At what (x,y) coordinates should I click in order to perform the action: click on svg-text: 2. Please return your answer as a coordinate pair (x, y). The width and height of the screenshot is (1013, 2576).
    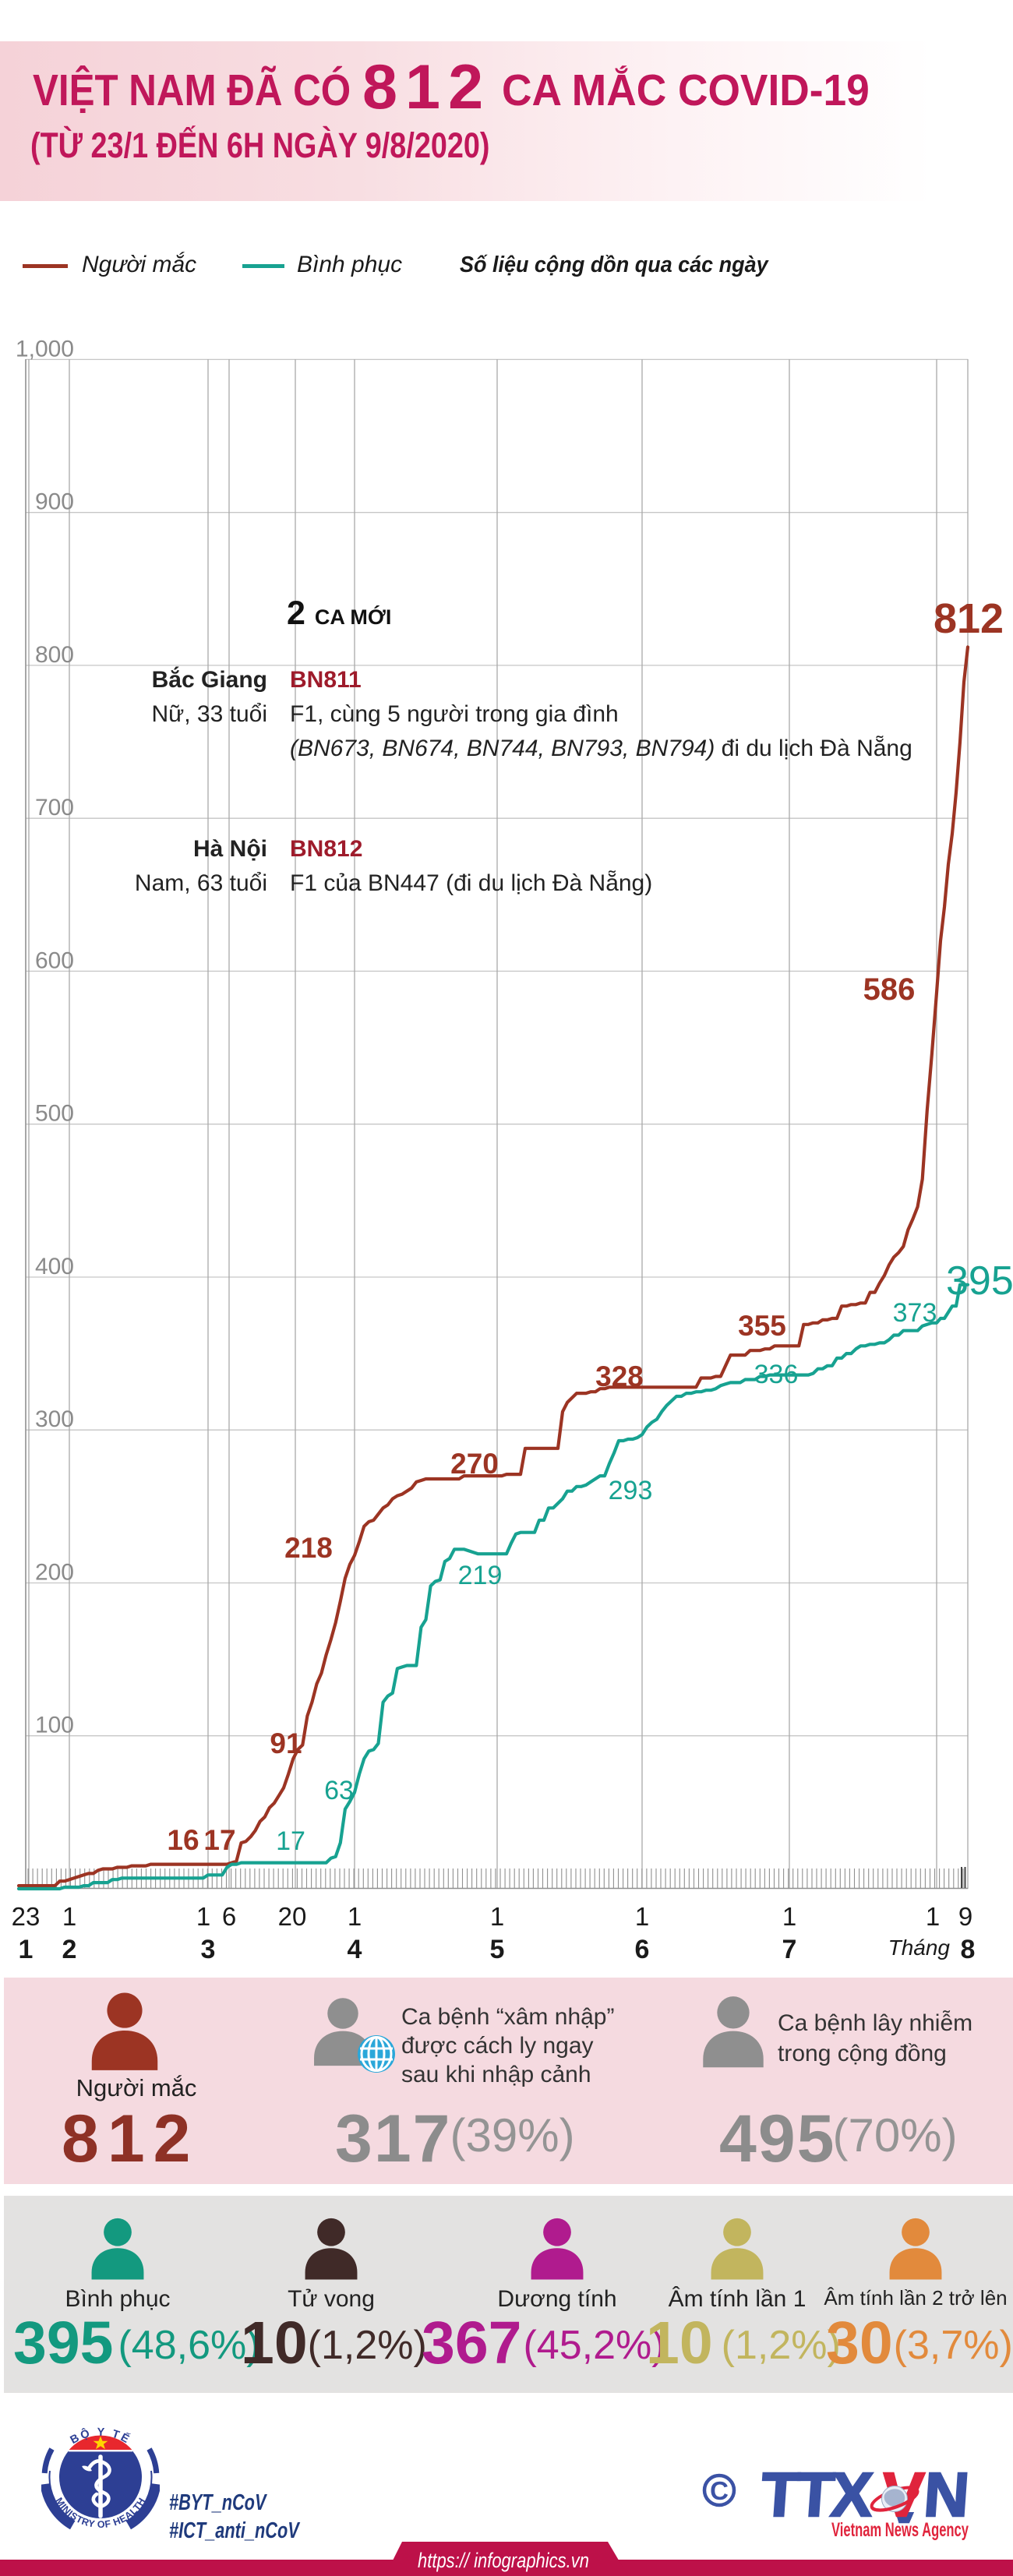
    Looking at the image, I should click on (69, 1949).